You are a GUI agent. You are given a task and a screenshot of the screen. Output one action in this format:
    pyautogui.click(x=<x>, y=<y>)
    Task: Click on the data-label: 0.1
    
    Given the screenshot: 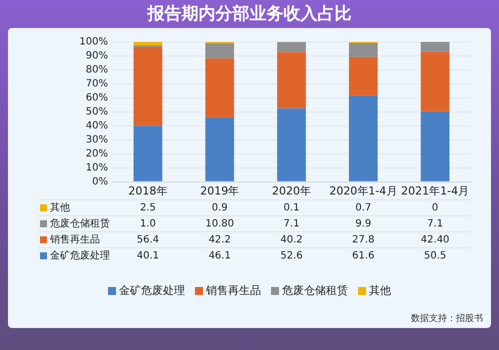 What is the action you would take?
    pyautogui.click(x=292, y=208)
    